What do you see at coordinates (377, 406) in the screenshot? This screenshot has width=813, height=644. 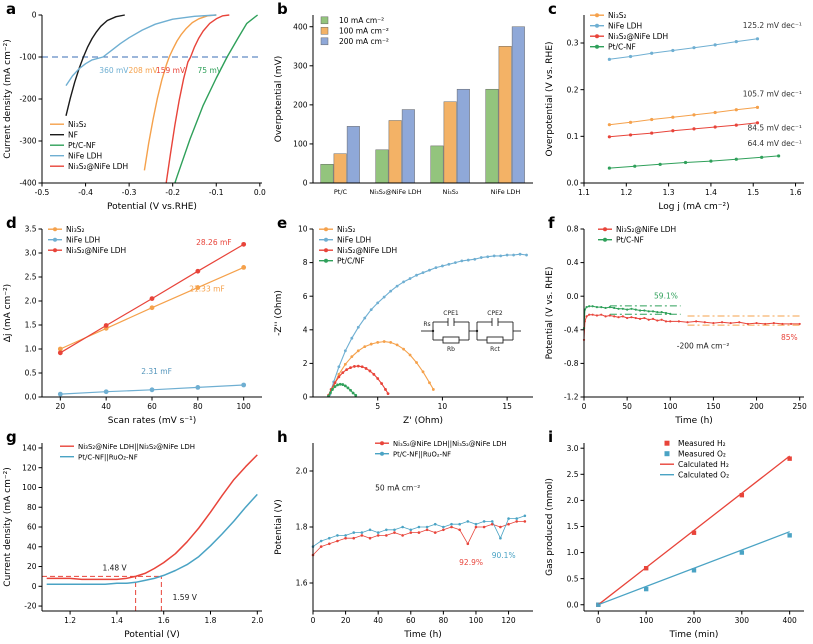 I see `svg-text: 5` at bounding box center [377, 406].